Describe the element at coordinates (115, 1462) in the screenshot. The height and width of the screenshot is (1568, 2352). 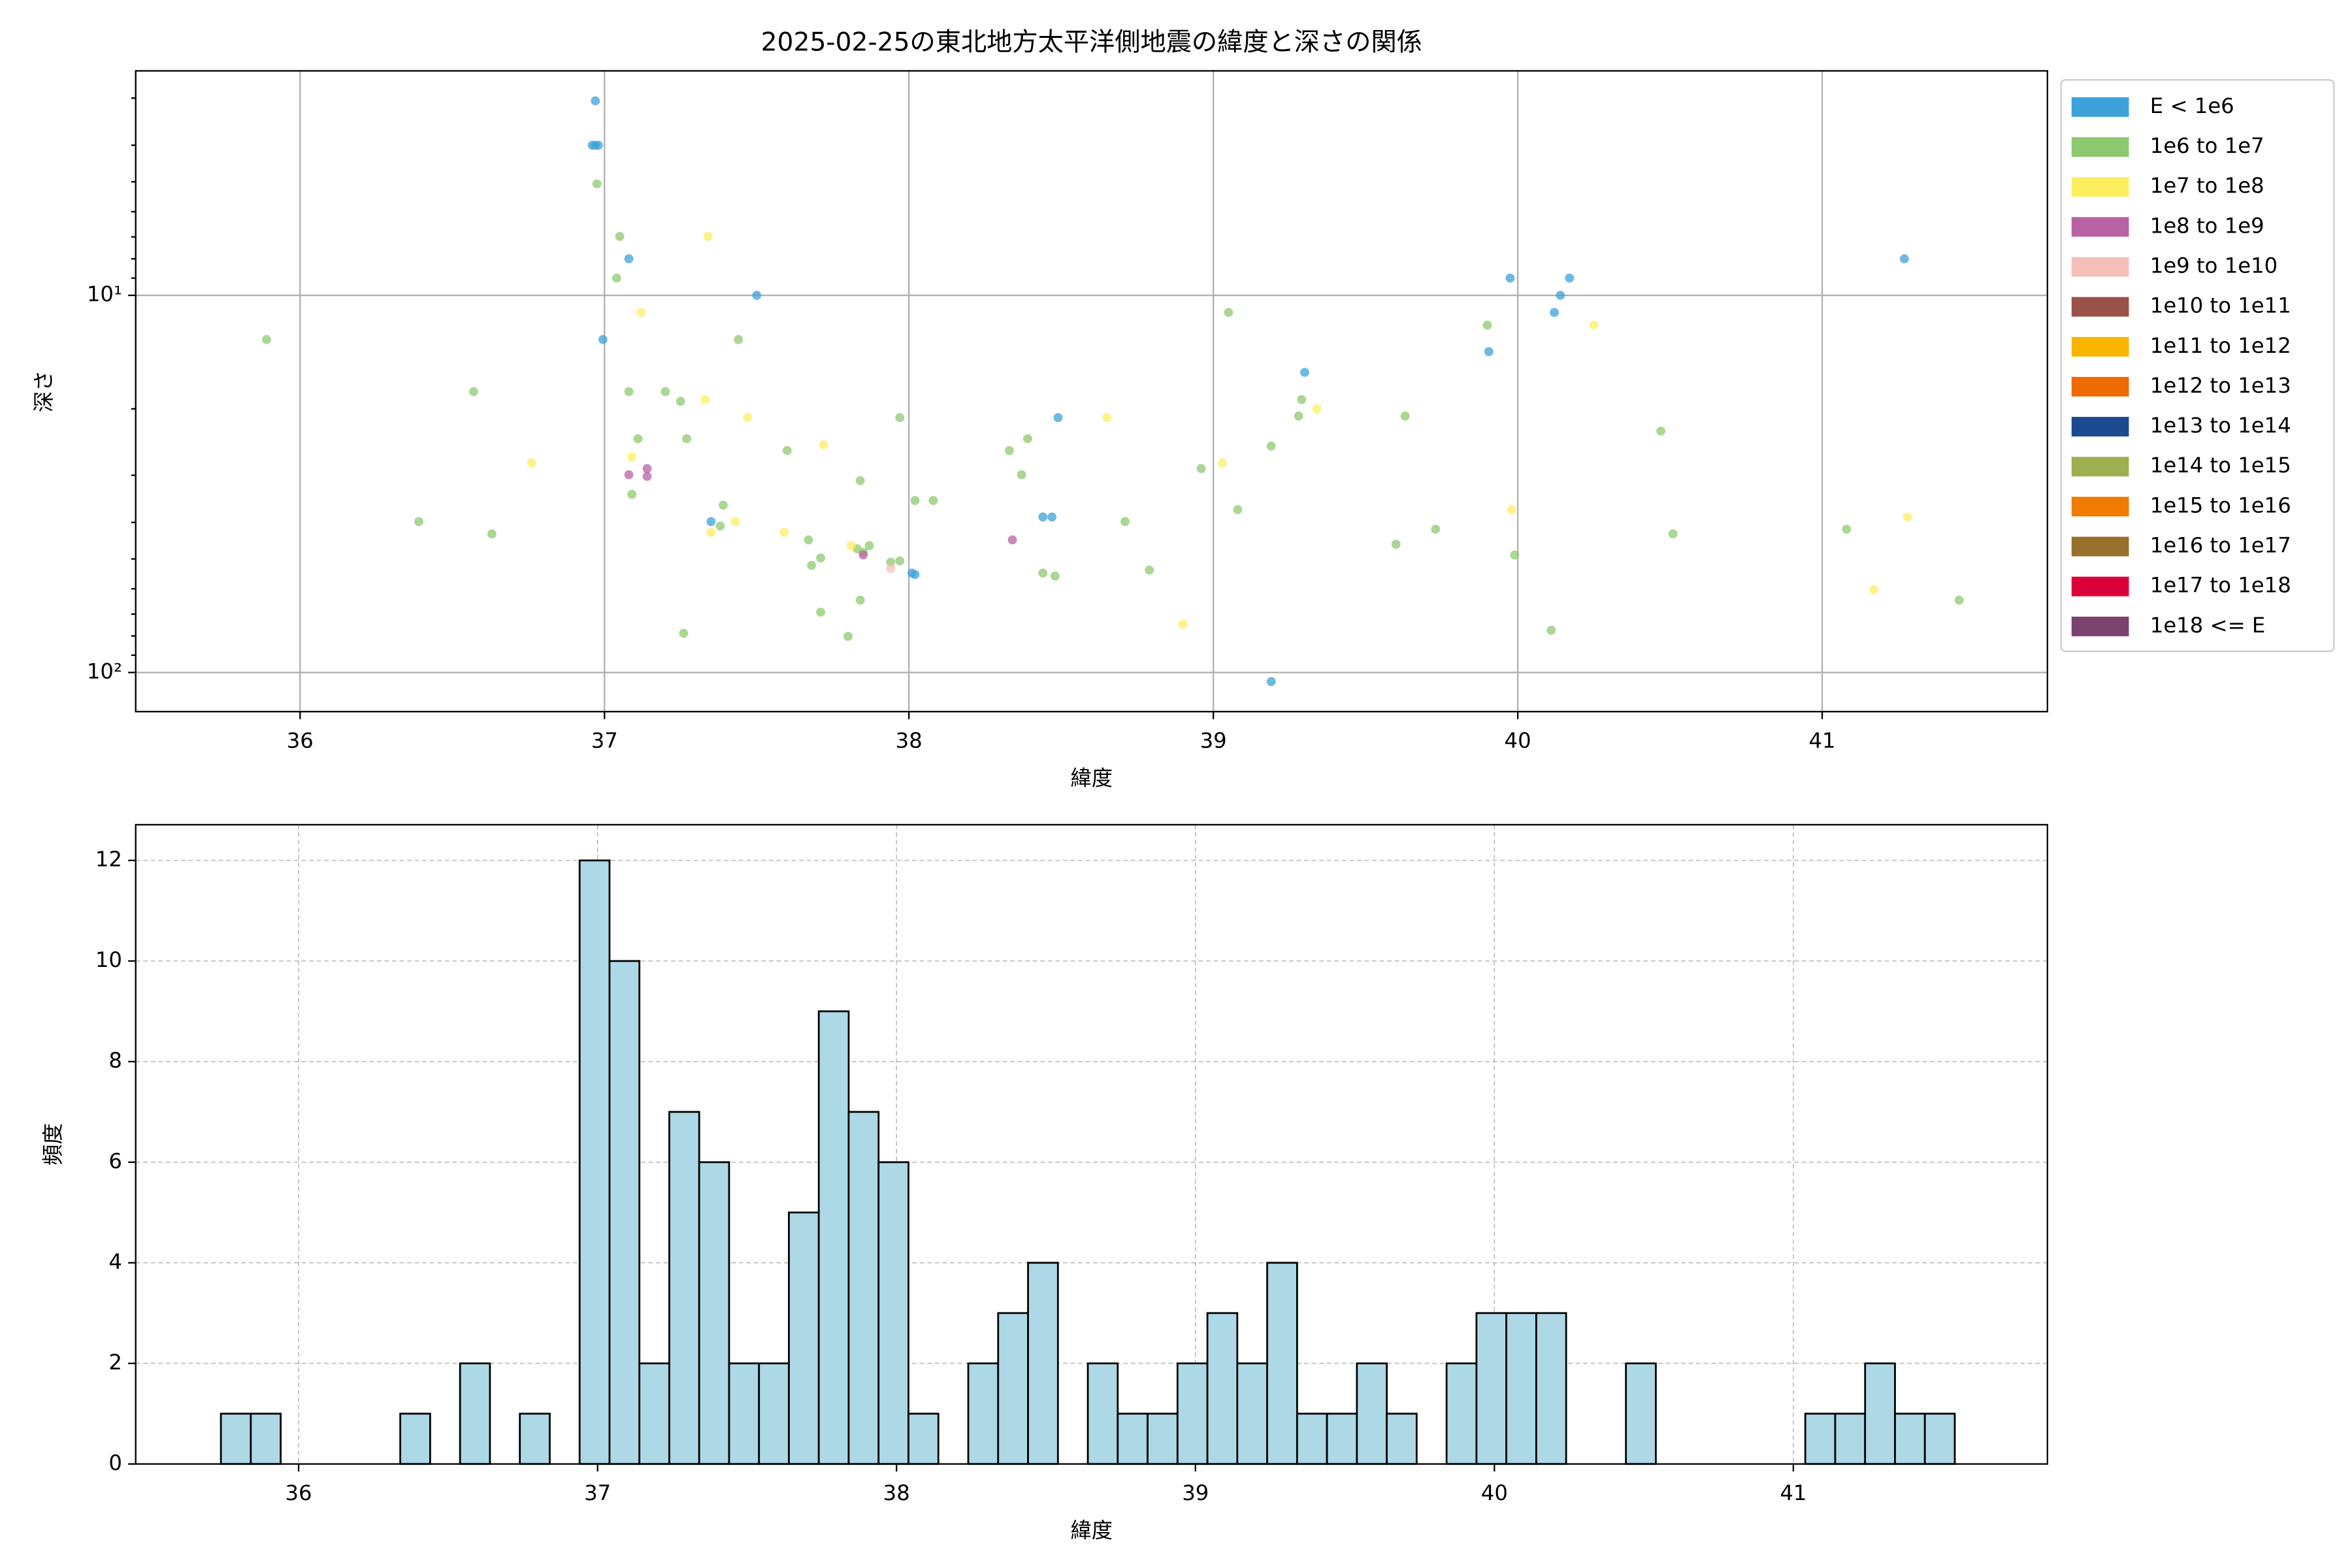
I see `y-tick-label: 0` at that location.